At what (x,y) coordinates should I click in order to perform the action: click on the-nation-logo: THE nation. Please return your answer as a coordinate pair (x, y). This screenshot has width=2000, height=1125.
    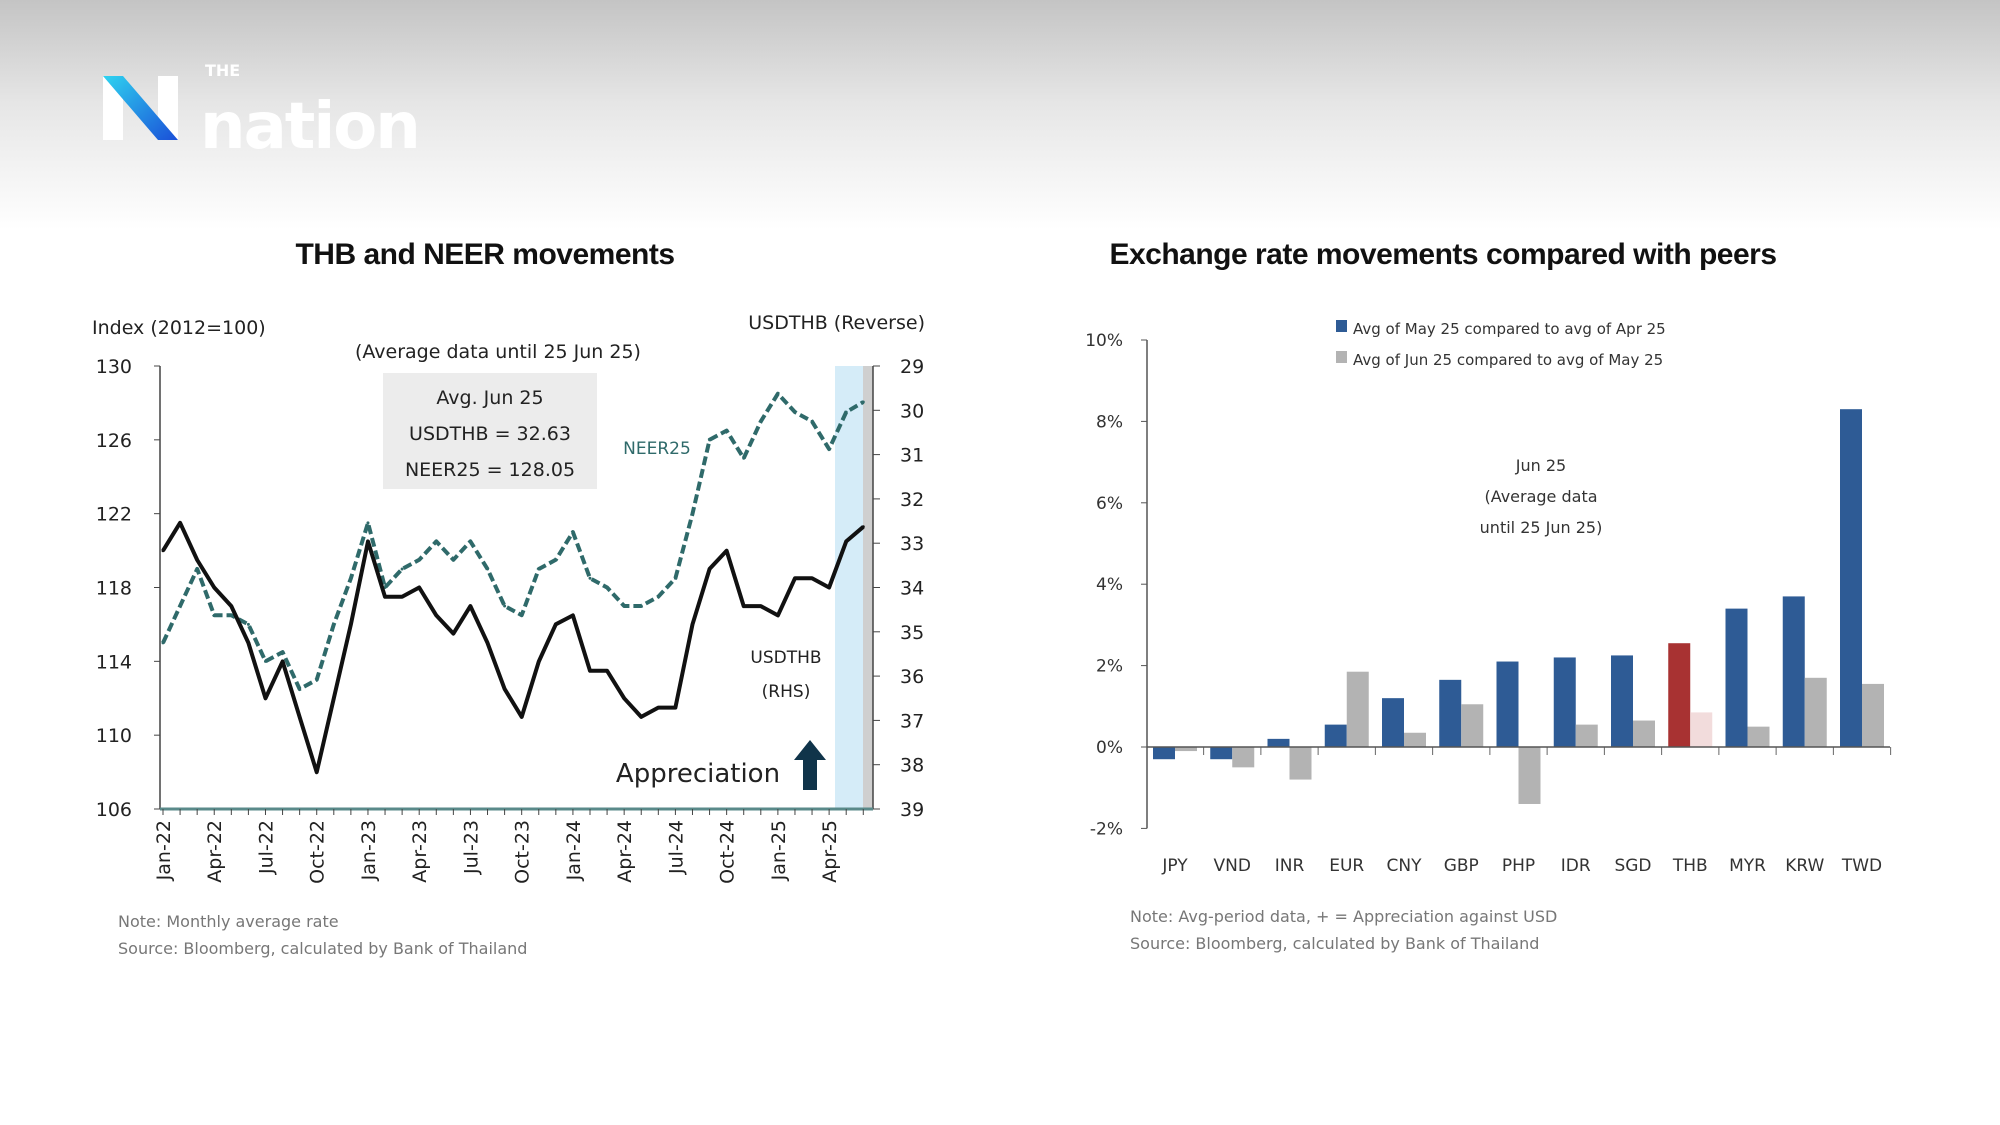
    Looking at the image, I should click on (262, 112).